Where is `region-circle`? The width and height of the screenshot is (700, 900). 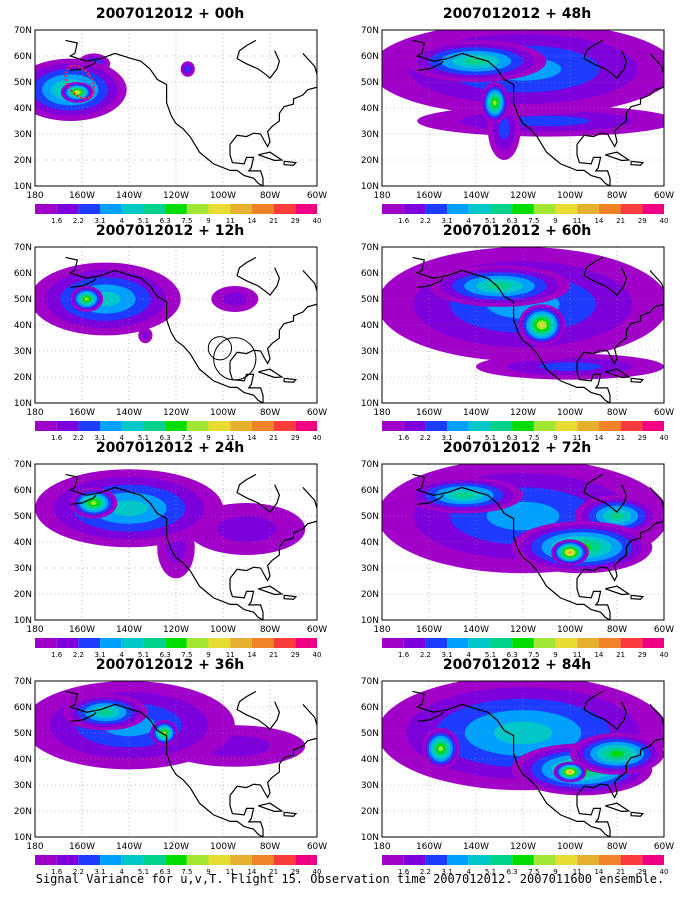
region-circle is located at coordinates (235, 359).